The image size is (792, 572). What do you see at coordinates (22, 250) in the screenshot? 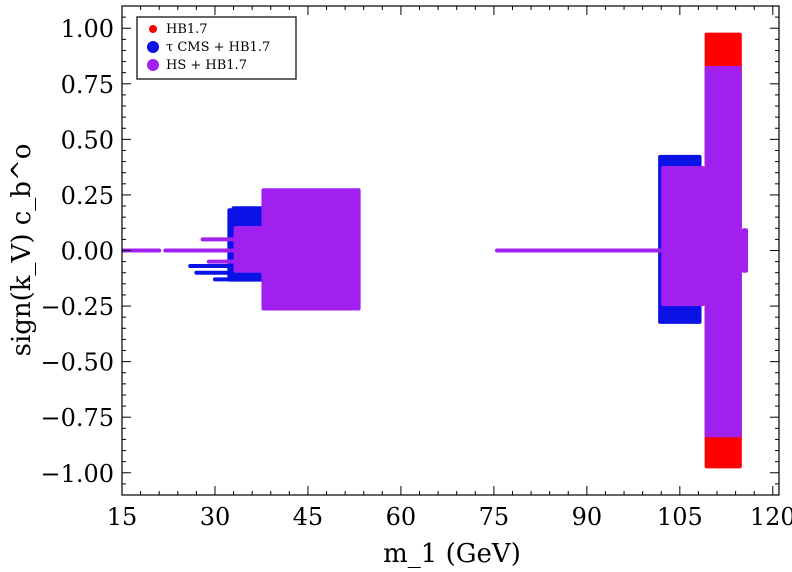
I see `y-axis-title: sign(k_V) c_b^o` at bounding box center [22, 250].